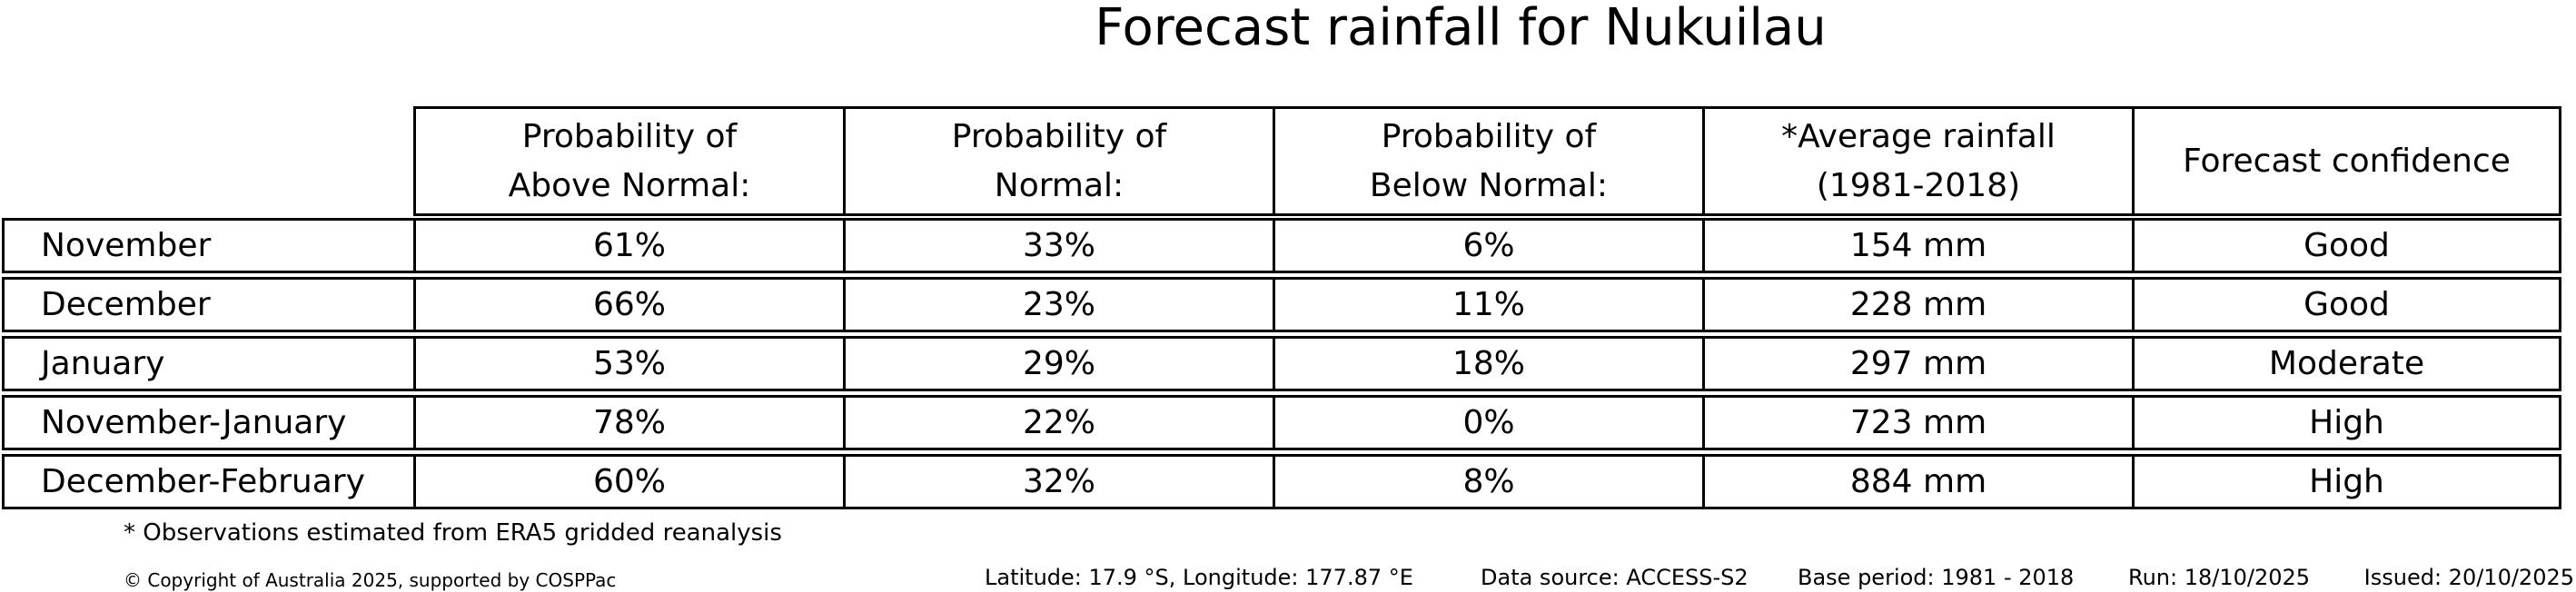 This screenshot has width=2576, height=592. Describe the element at coordinates (629, 160) in the screenshot. I see `header-above-normal: Probability of Above Normal:` at that location.